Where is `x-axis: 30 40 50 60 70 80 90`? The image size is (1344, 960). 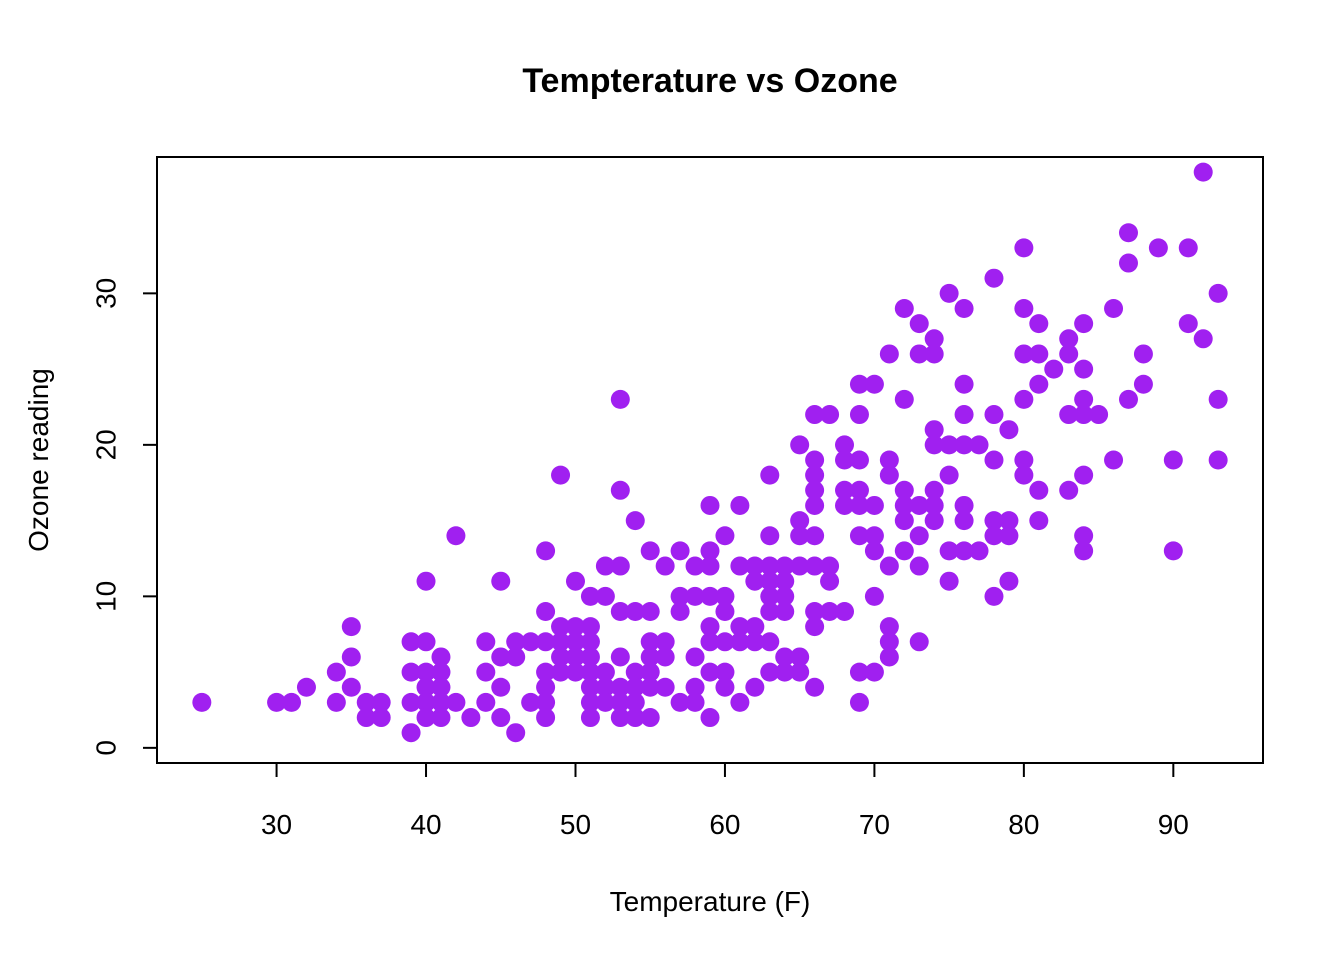
x-axis: 30 40 50 60 70 80 90 is located at coordinates (725, 801).